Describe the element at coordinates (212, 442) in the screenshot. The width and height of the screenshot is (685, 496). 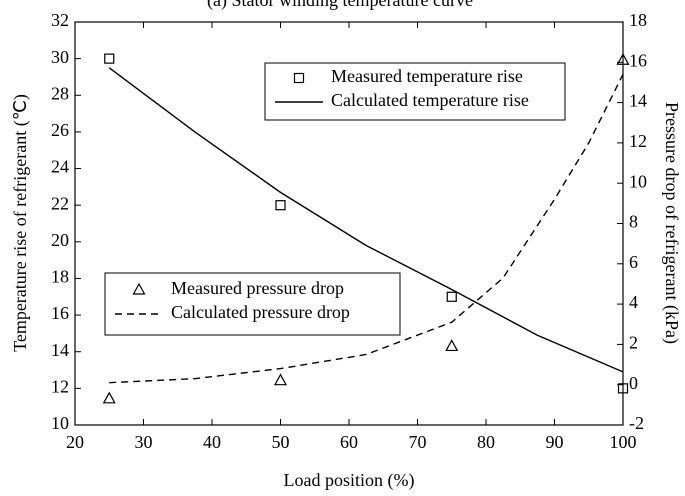
I see `x-tick-label: 40` at that location.